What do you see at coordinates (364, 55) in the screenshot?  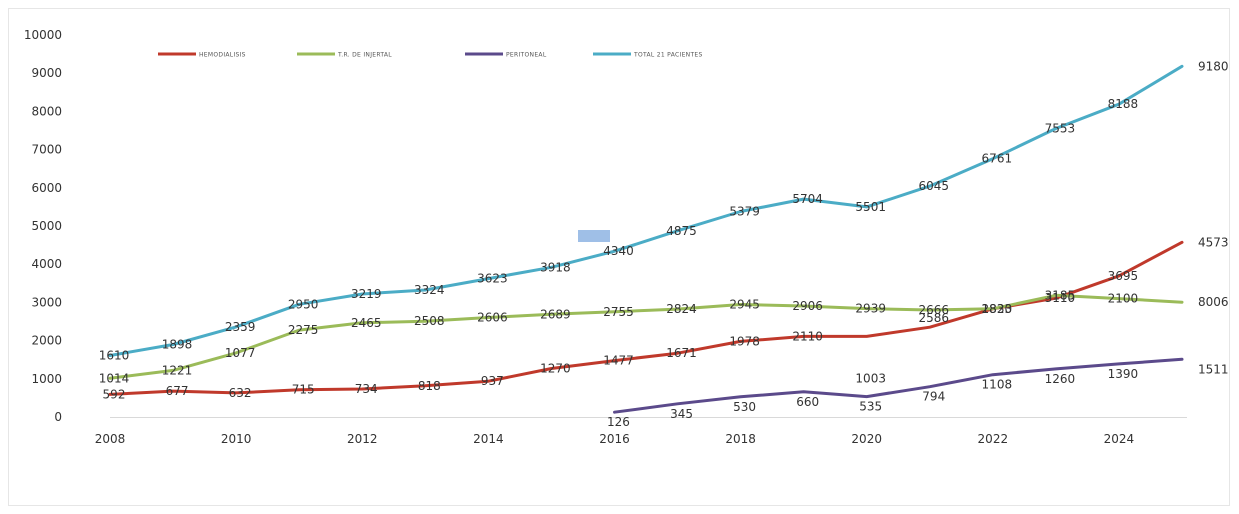 I see `legend-label: T.R. DE INJERTAL` at bounding box center [364, 55].